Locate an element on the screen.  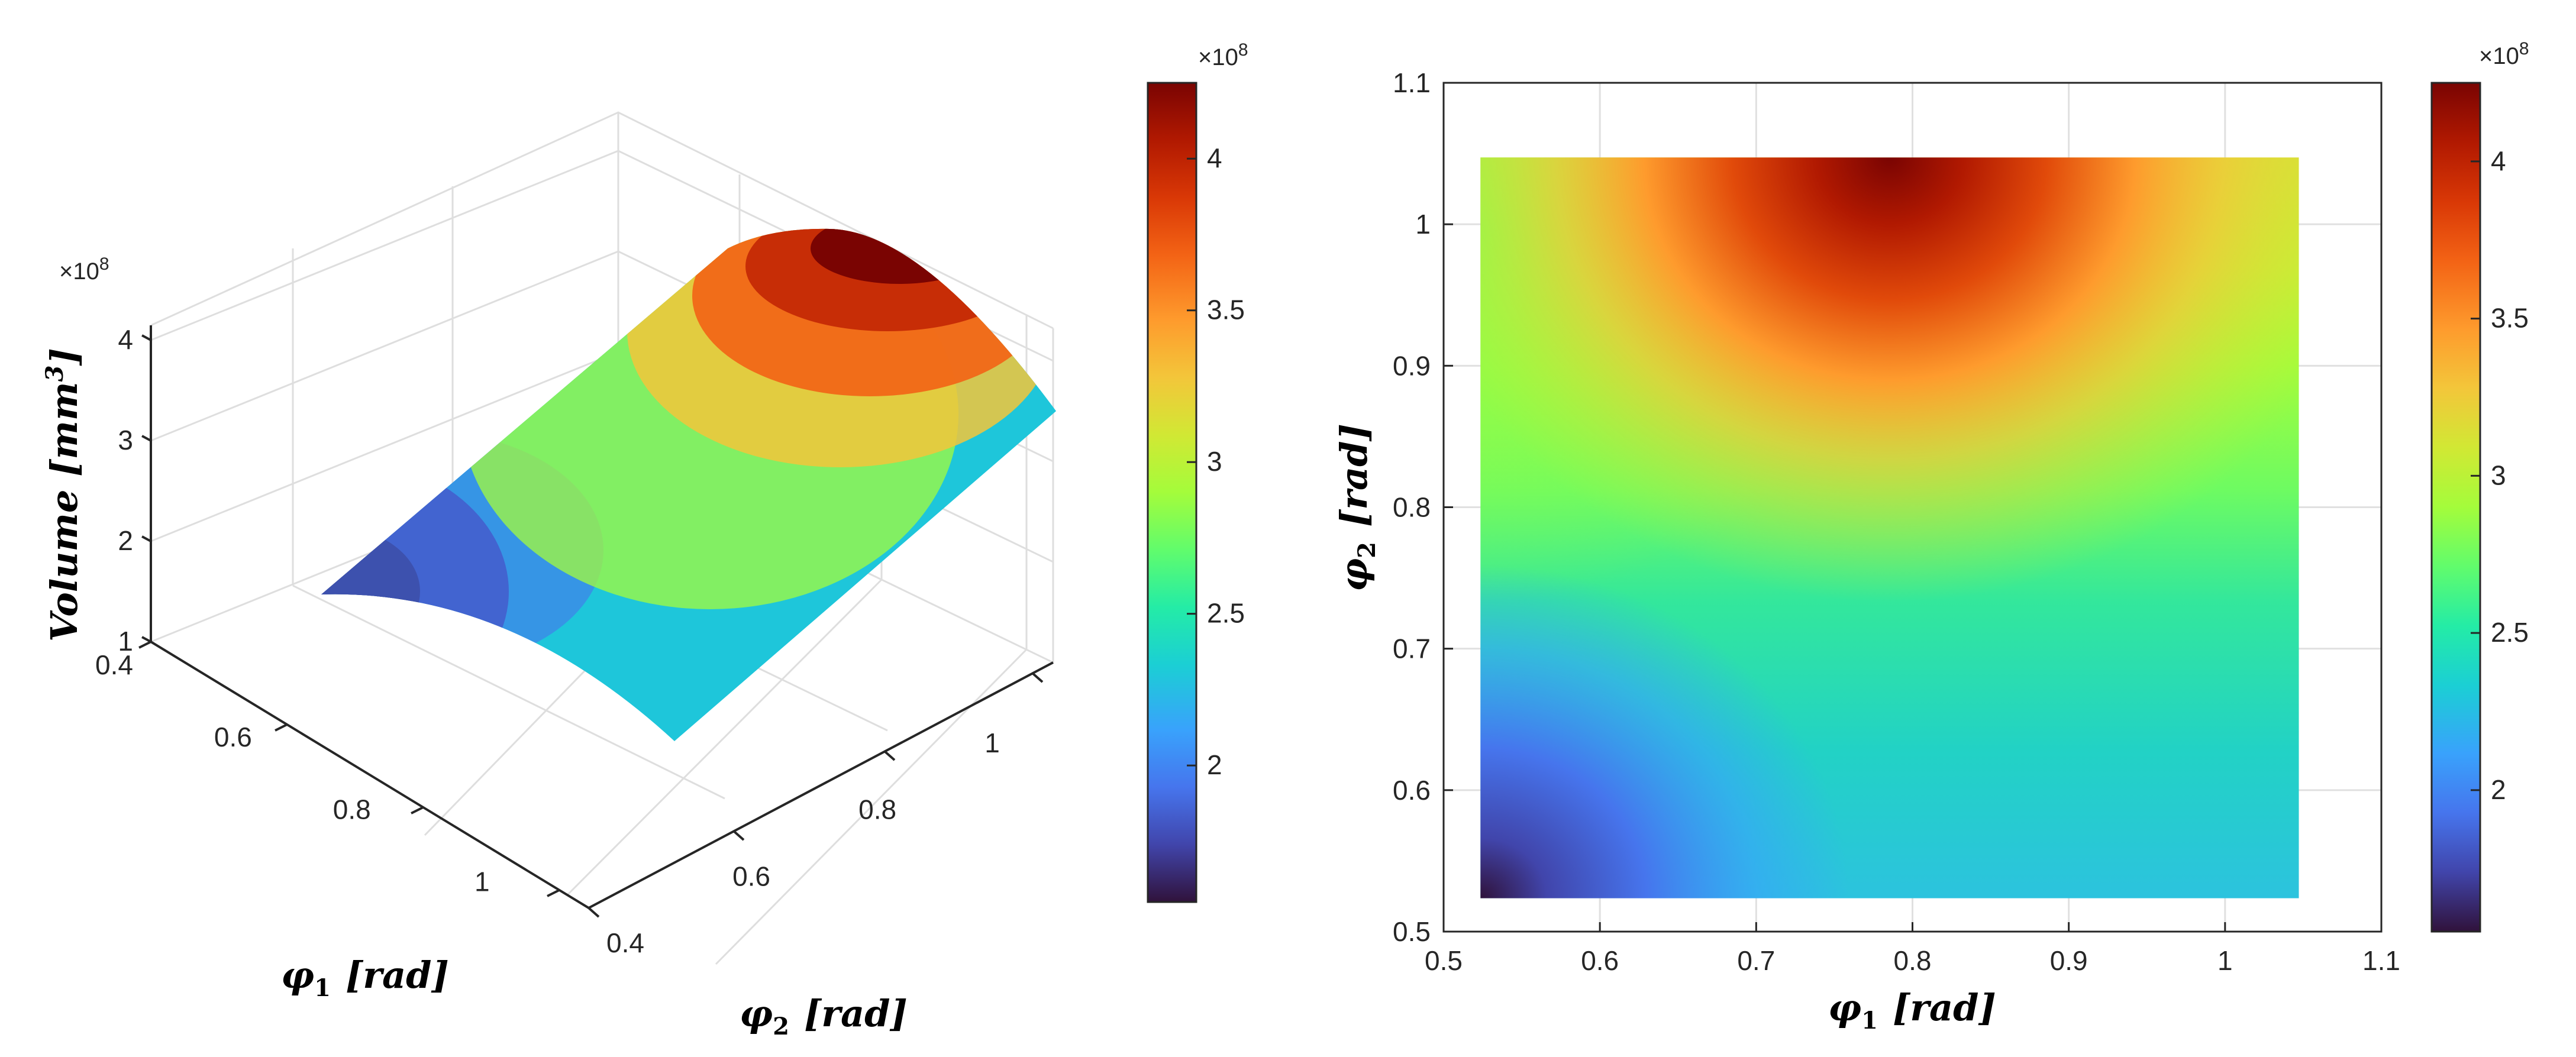
colorbar-right-ticks: 2 2.5 3 3.5 4 is located at coordinates (2500, 475).